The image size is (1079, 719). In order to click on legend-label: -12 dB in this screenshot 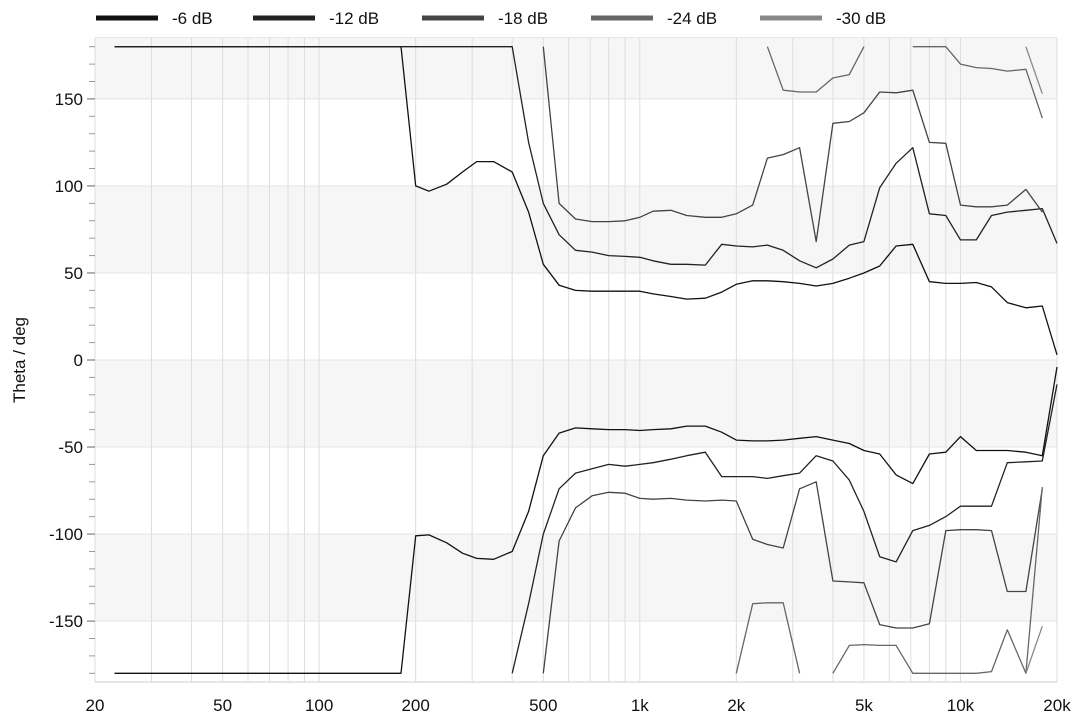, I will do `click(354, 18)`.